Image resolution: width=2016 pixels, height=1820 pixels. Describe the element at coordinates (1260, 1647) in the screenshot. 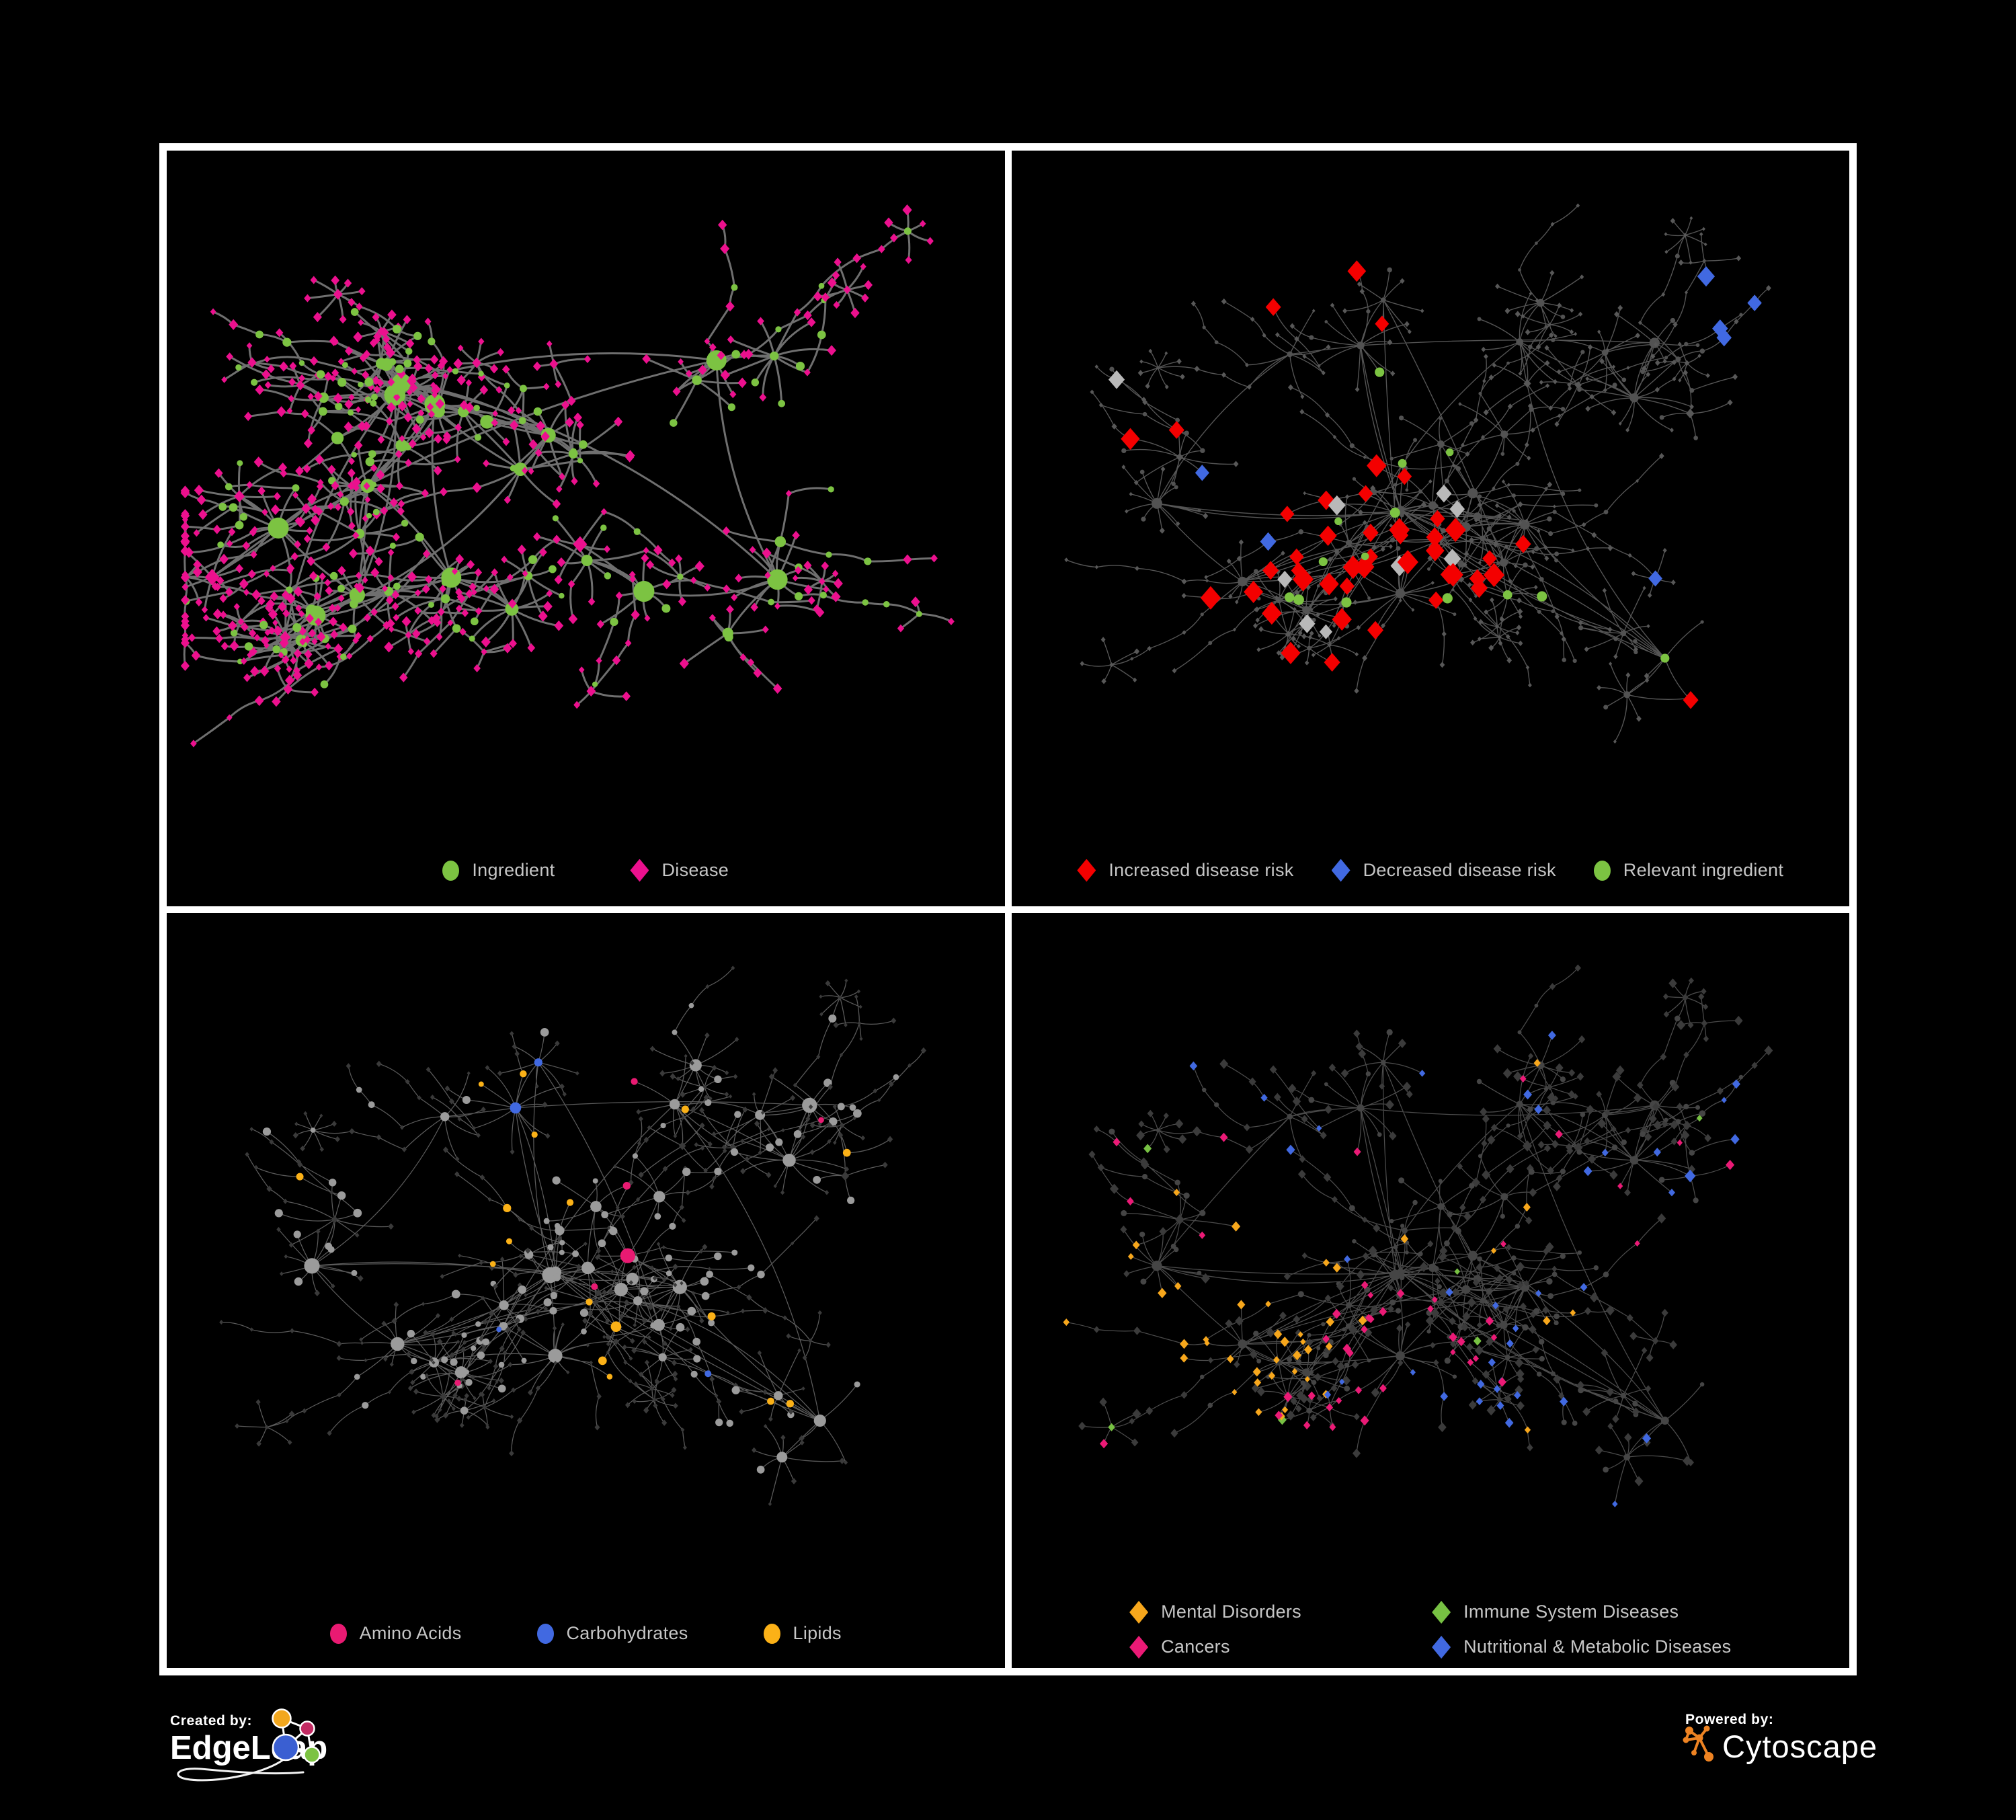

I see `legend-item-cancers: Cancers` at that location.